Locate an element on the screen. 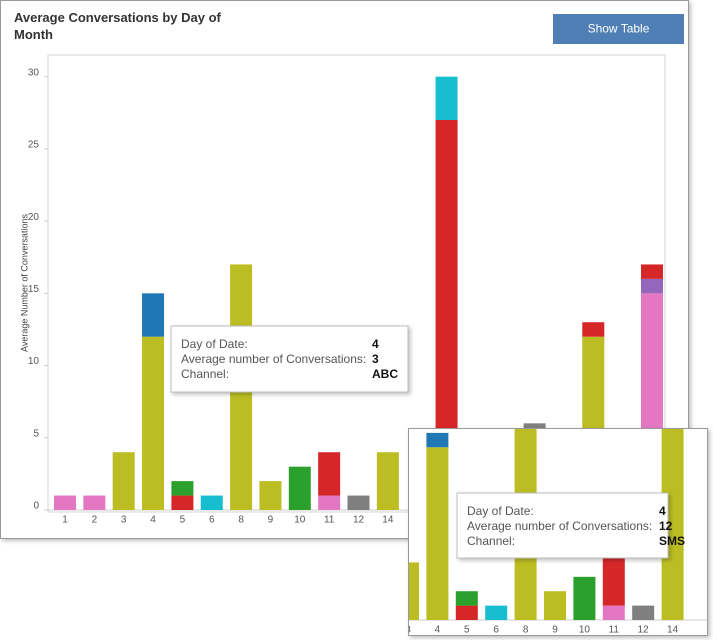 Image resolution: width=713 pixels, height=640 pixels. x-tick-label: 2 is located at coordinates (95, 520).